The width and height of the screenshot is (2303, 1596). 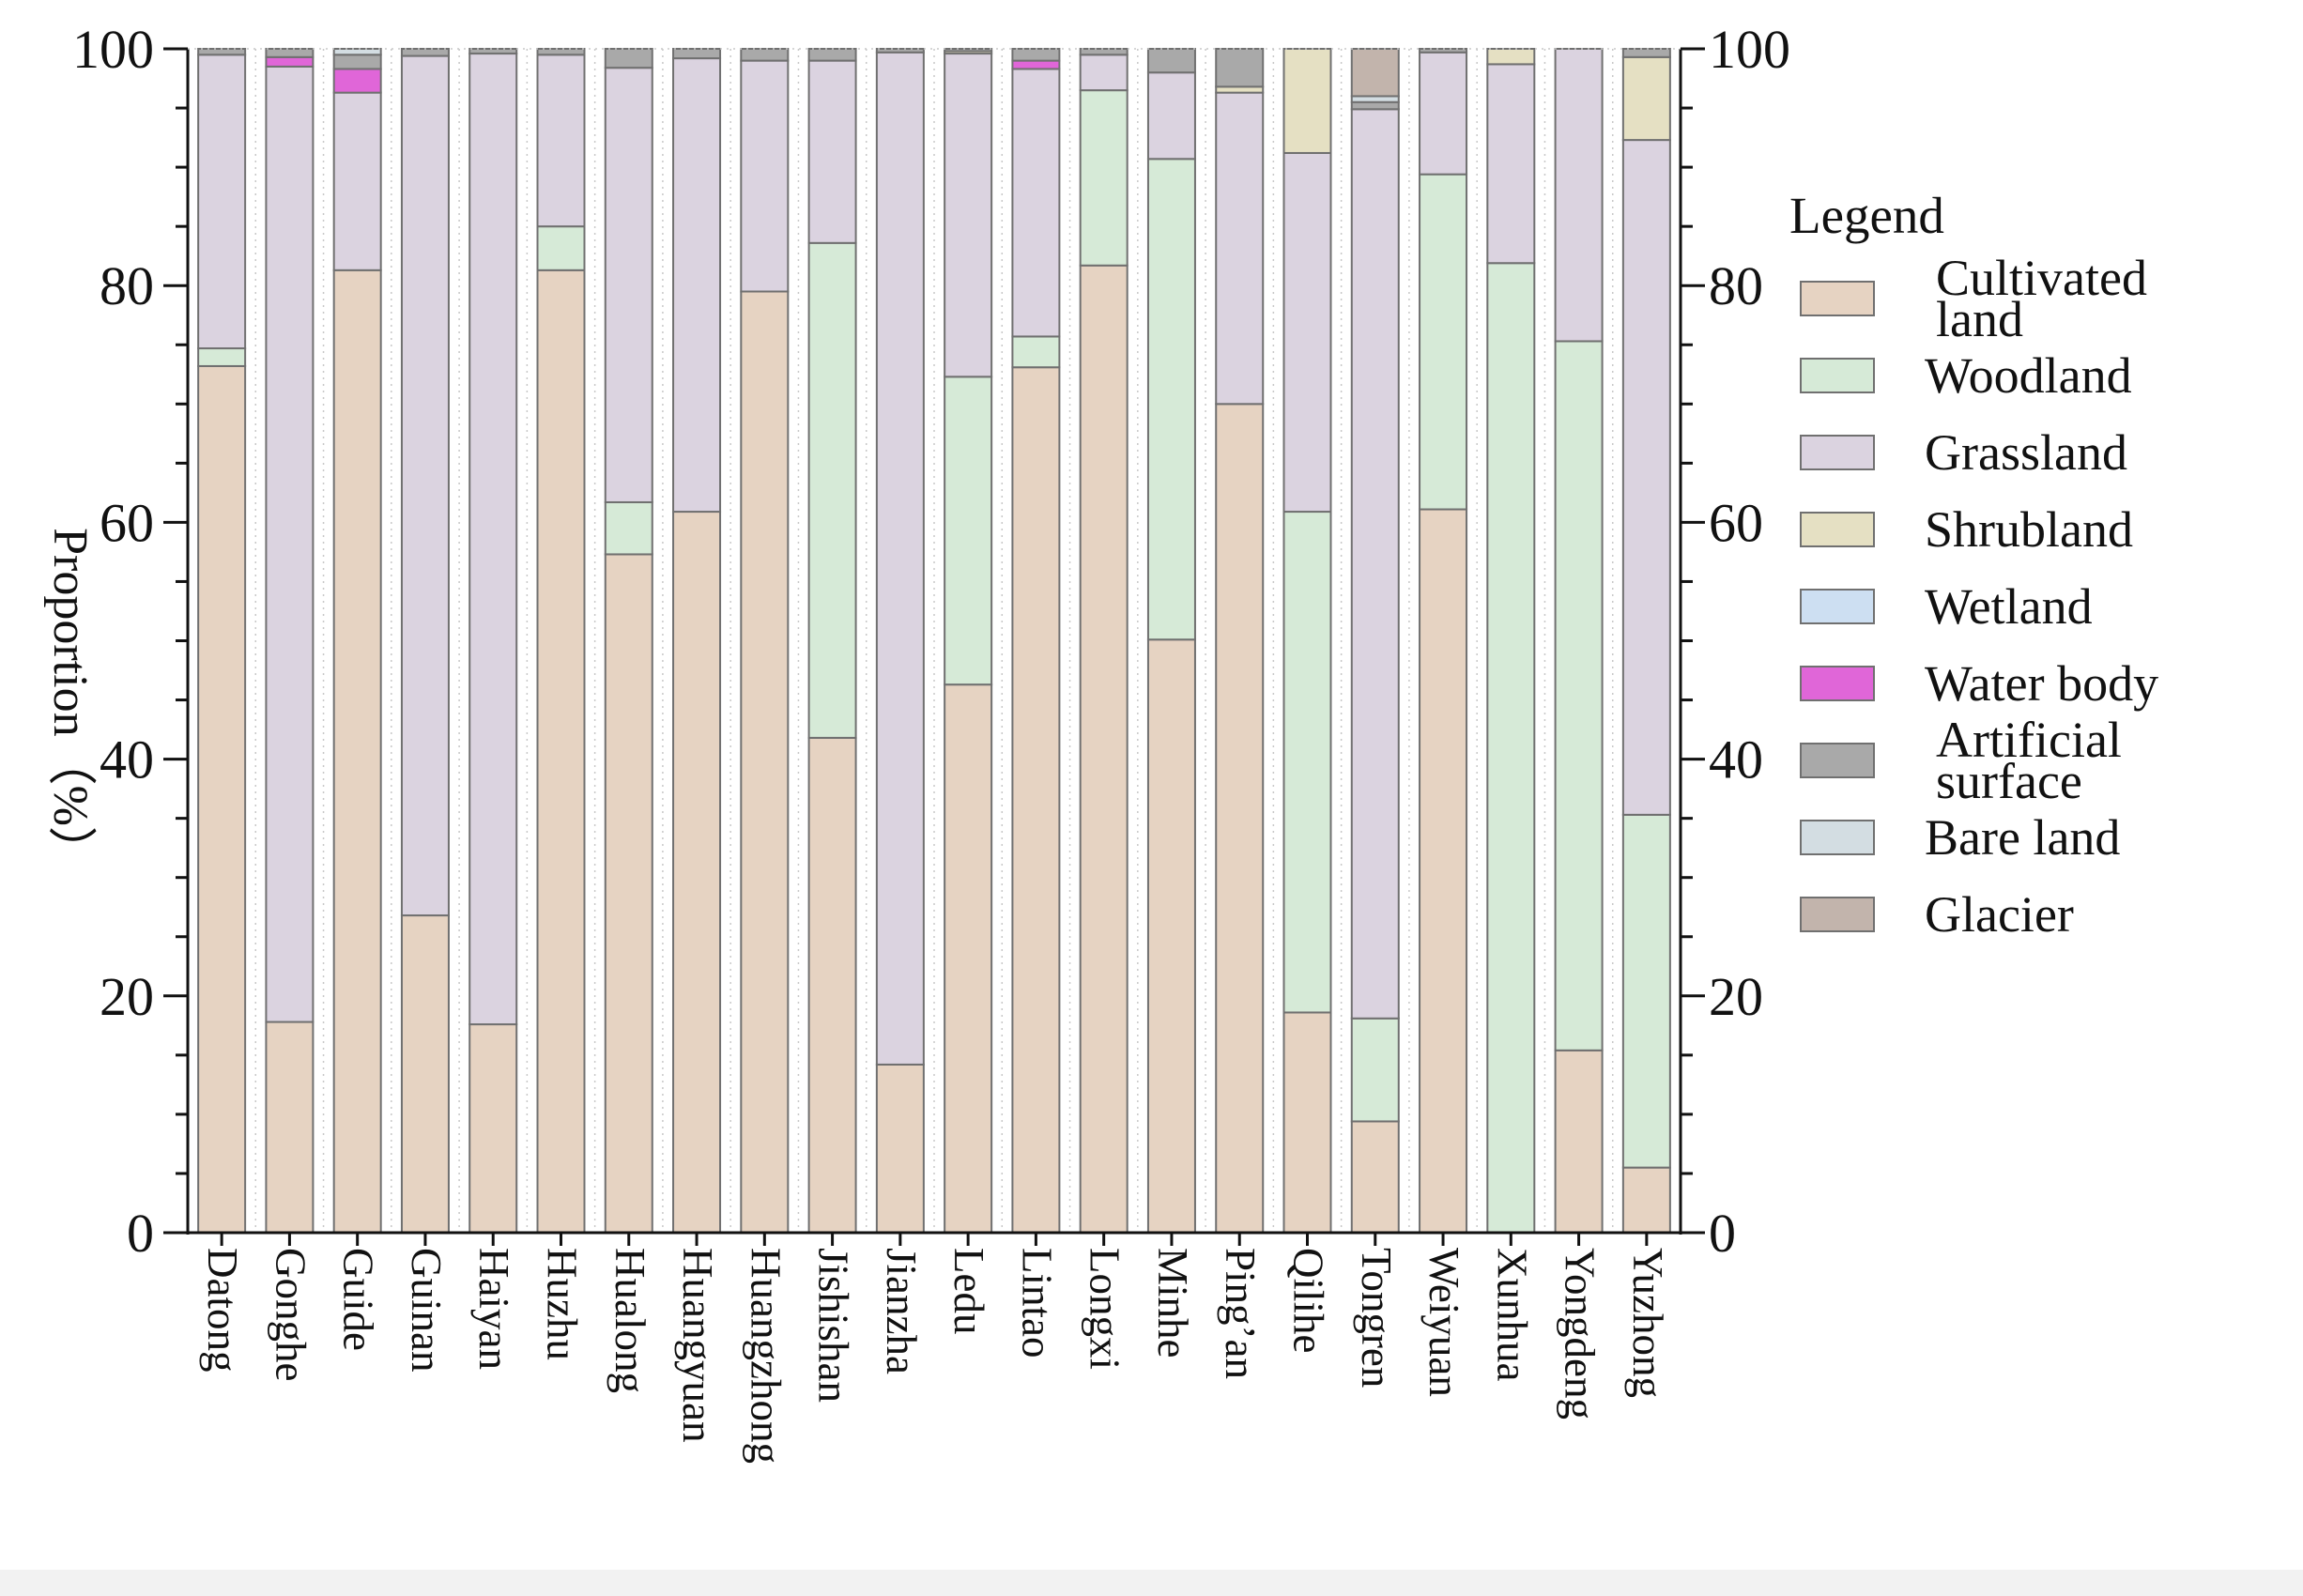 What do you see at coordinates (1579, 696) in the screenshot?
I see `bar-segment-yongdeng-woodland` at bounding box center [1579, 696].